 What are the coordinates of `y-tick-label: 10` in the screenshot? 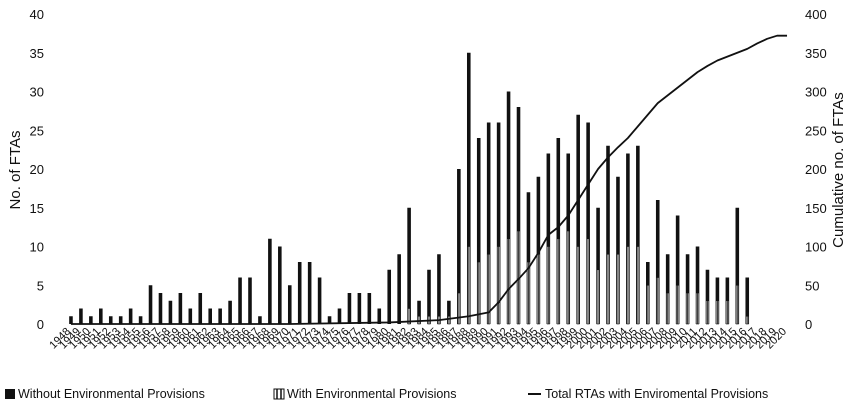 It's located at (37, 247).